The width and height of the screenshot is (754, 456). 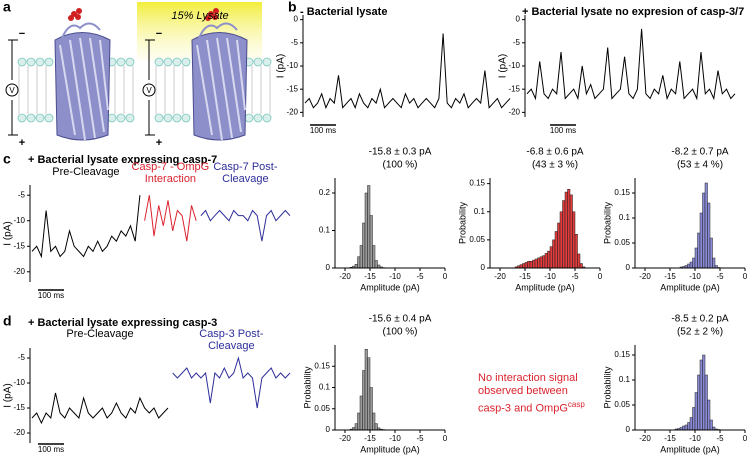 What do you see at coordinates (19, 382) in the screenshot?
I see `y-tick-label: -10` at bounding box center [19, 382].